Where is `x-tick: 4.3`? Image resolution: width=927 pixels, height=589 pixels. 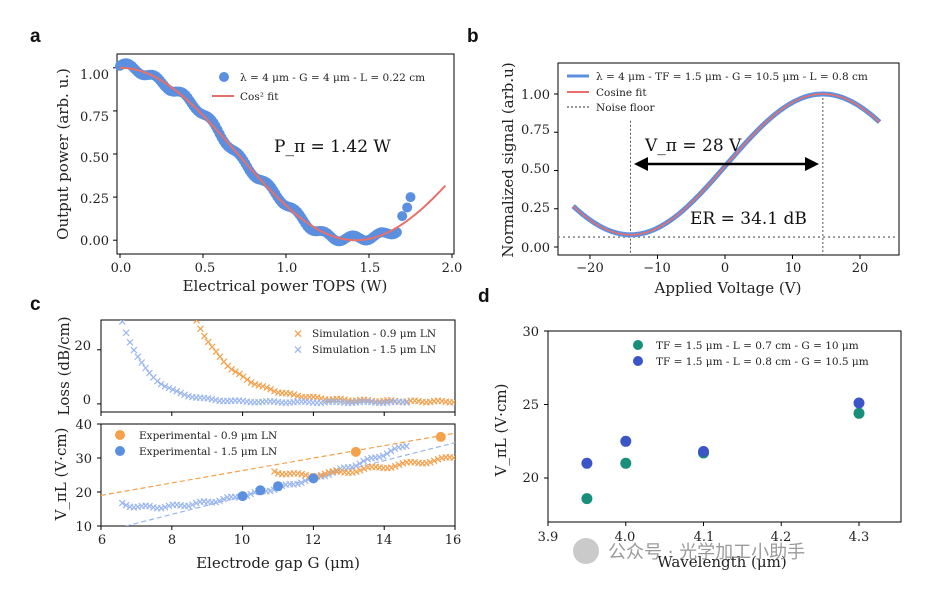
x-tick: 4.3 is located at coordinates (859, 537).